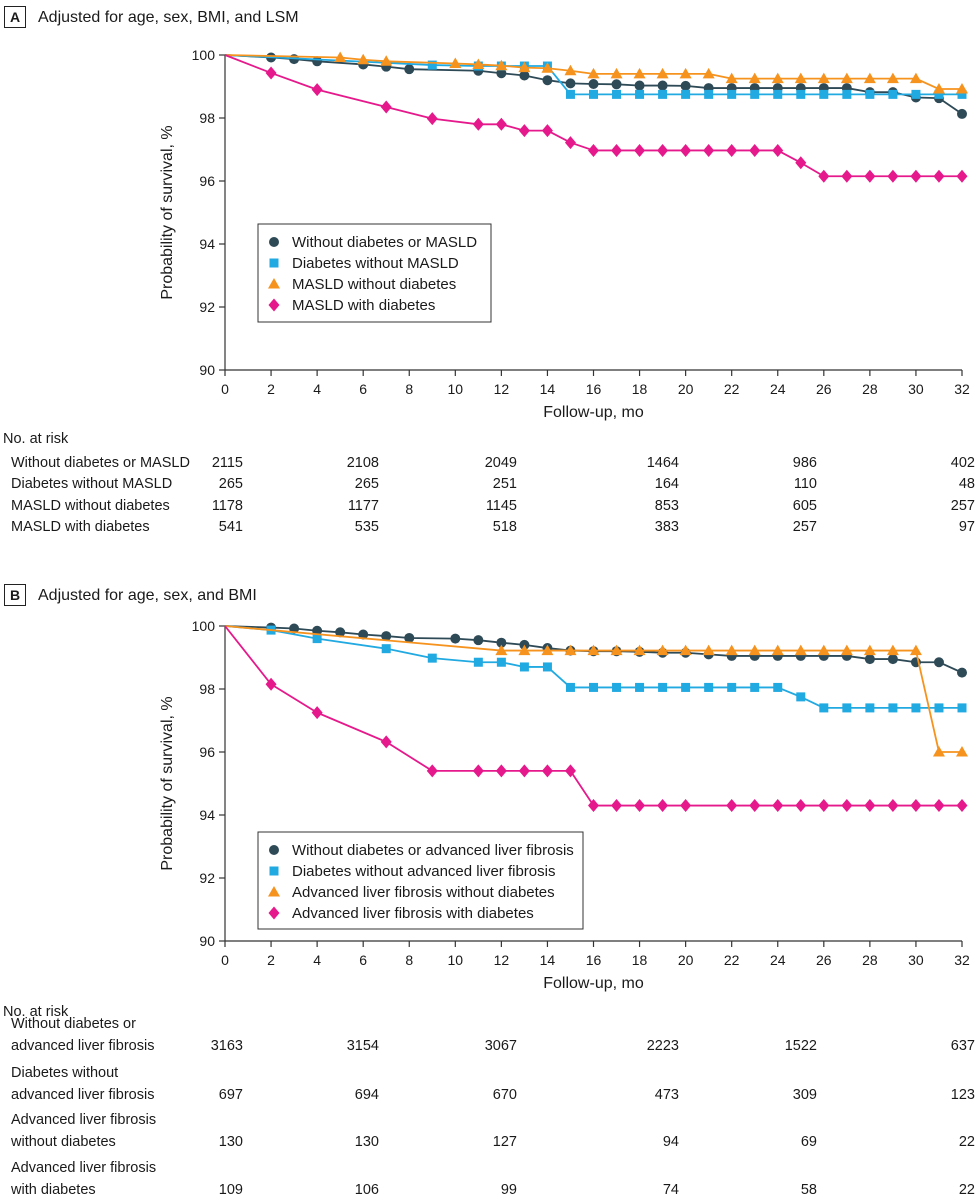 This screenshot has width=980, height=1200. I want to click on risk-value: 670, so click(505, 1095).